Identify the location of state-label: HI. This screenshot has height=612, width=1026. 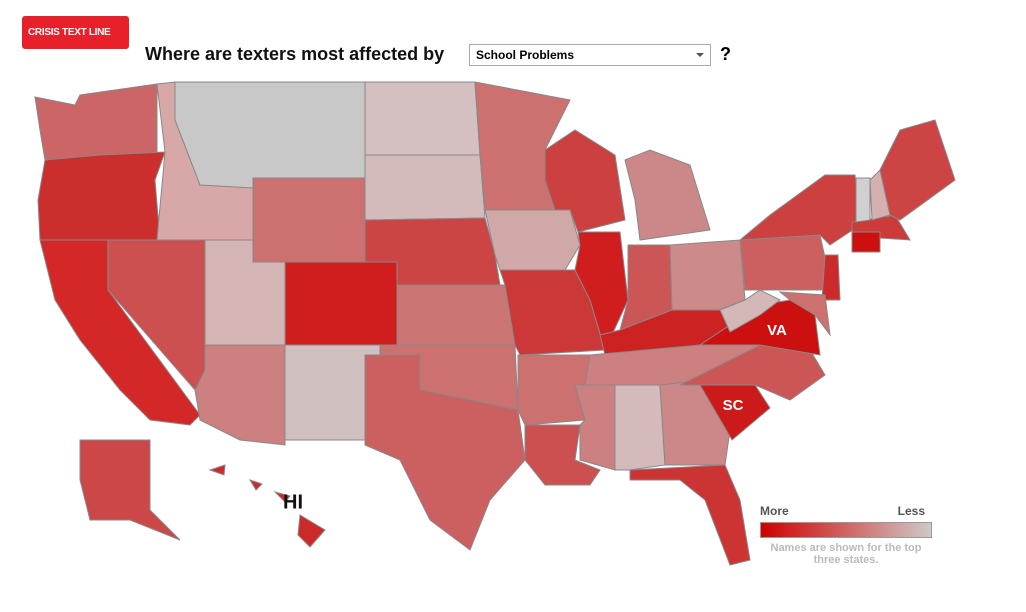
(293, 502).